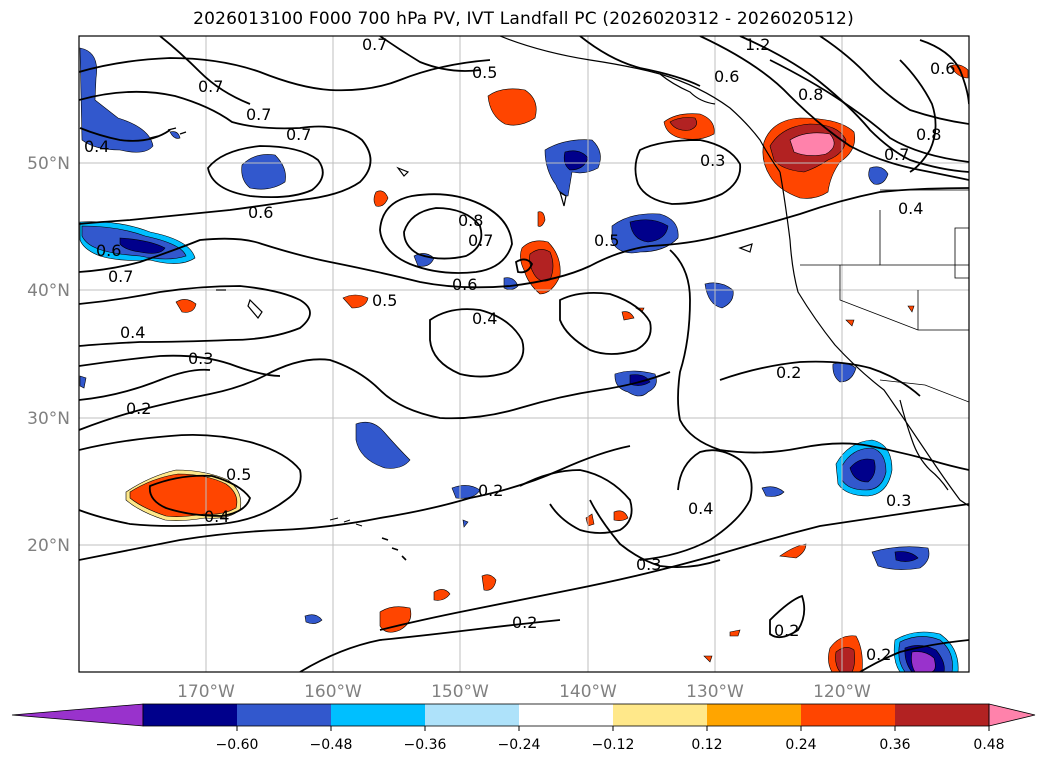 The height and width of the screenshot is (765, 1047). I want to click on colorbar-tick-label: −0.12, so click(613, 745).